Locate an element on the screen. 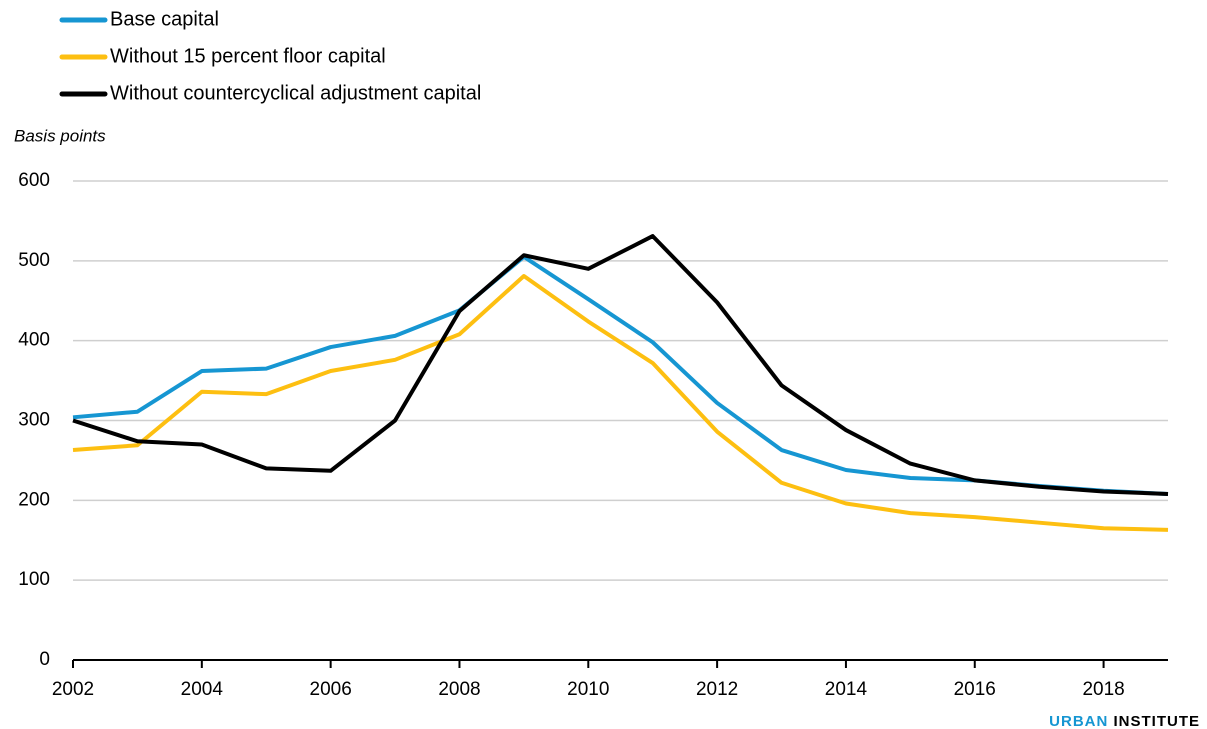 The width and height of the screenshot is (1207, 729). x-tick-label: 2016 is located at coordinates (975, 689).